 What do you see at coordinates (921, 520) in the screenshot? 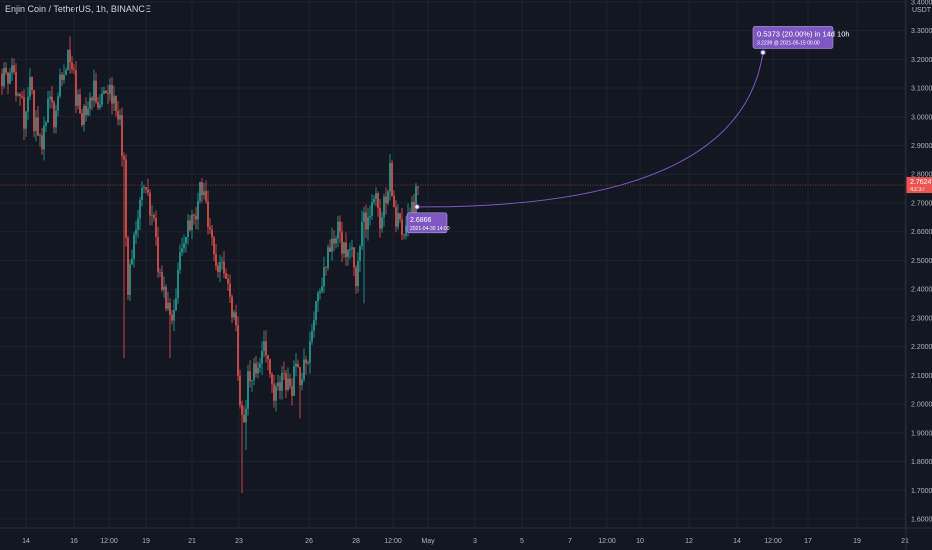
I see `y-tick-label: 1.6000` at bounding box center [921, 520].